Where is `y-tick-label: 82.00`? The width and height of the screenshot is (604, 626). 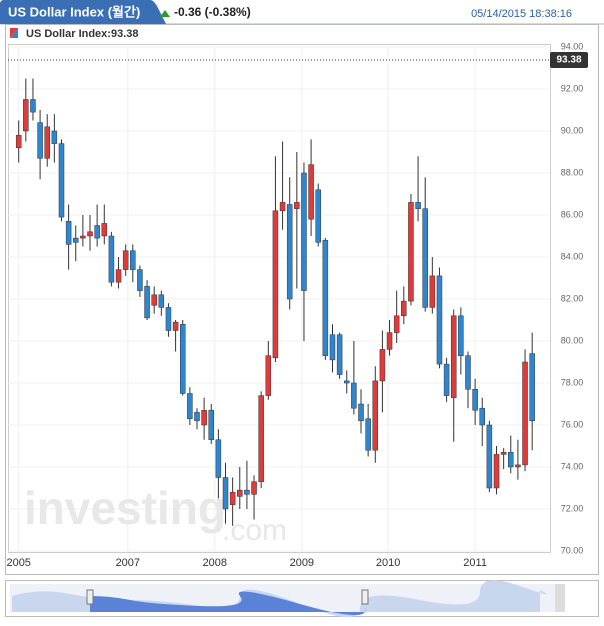
y-tick-label: 82.00 is located at coordinates (572, 298).